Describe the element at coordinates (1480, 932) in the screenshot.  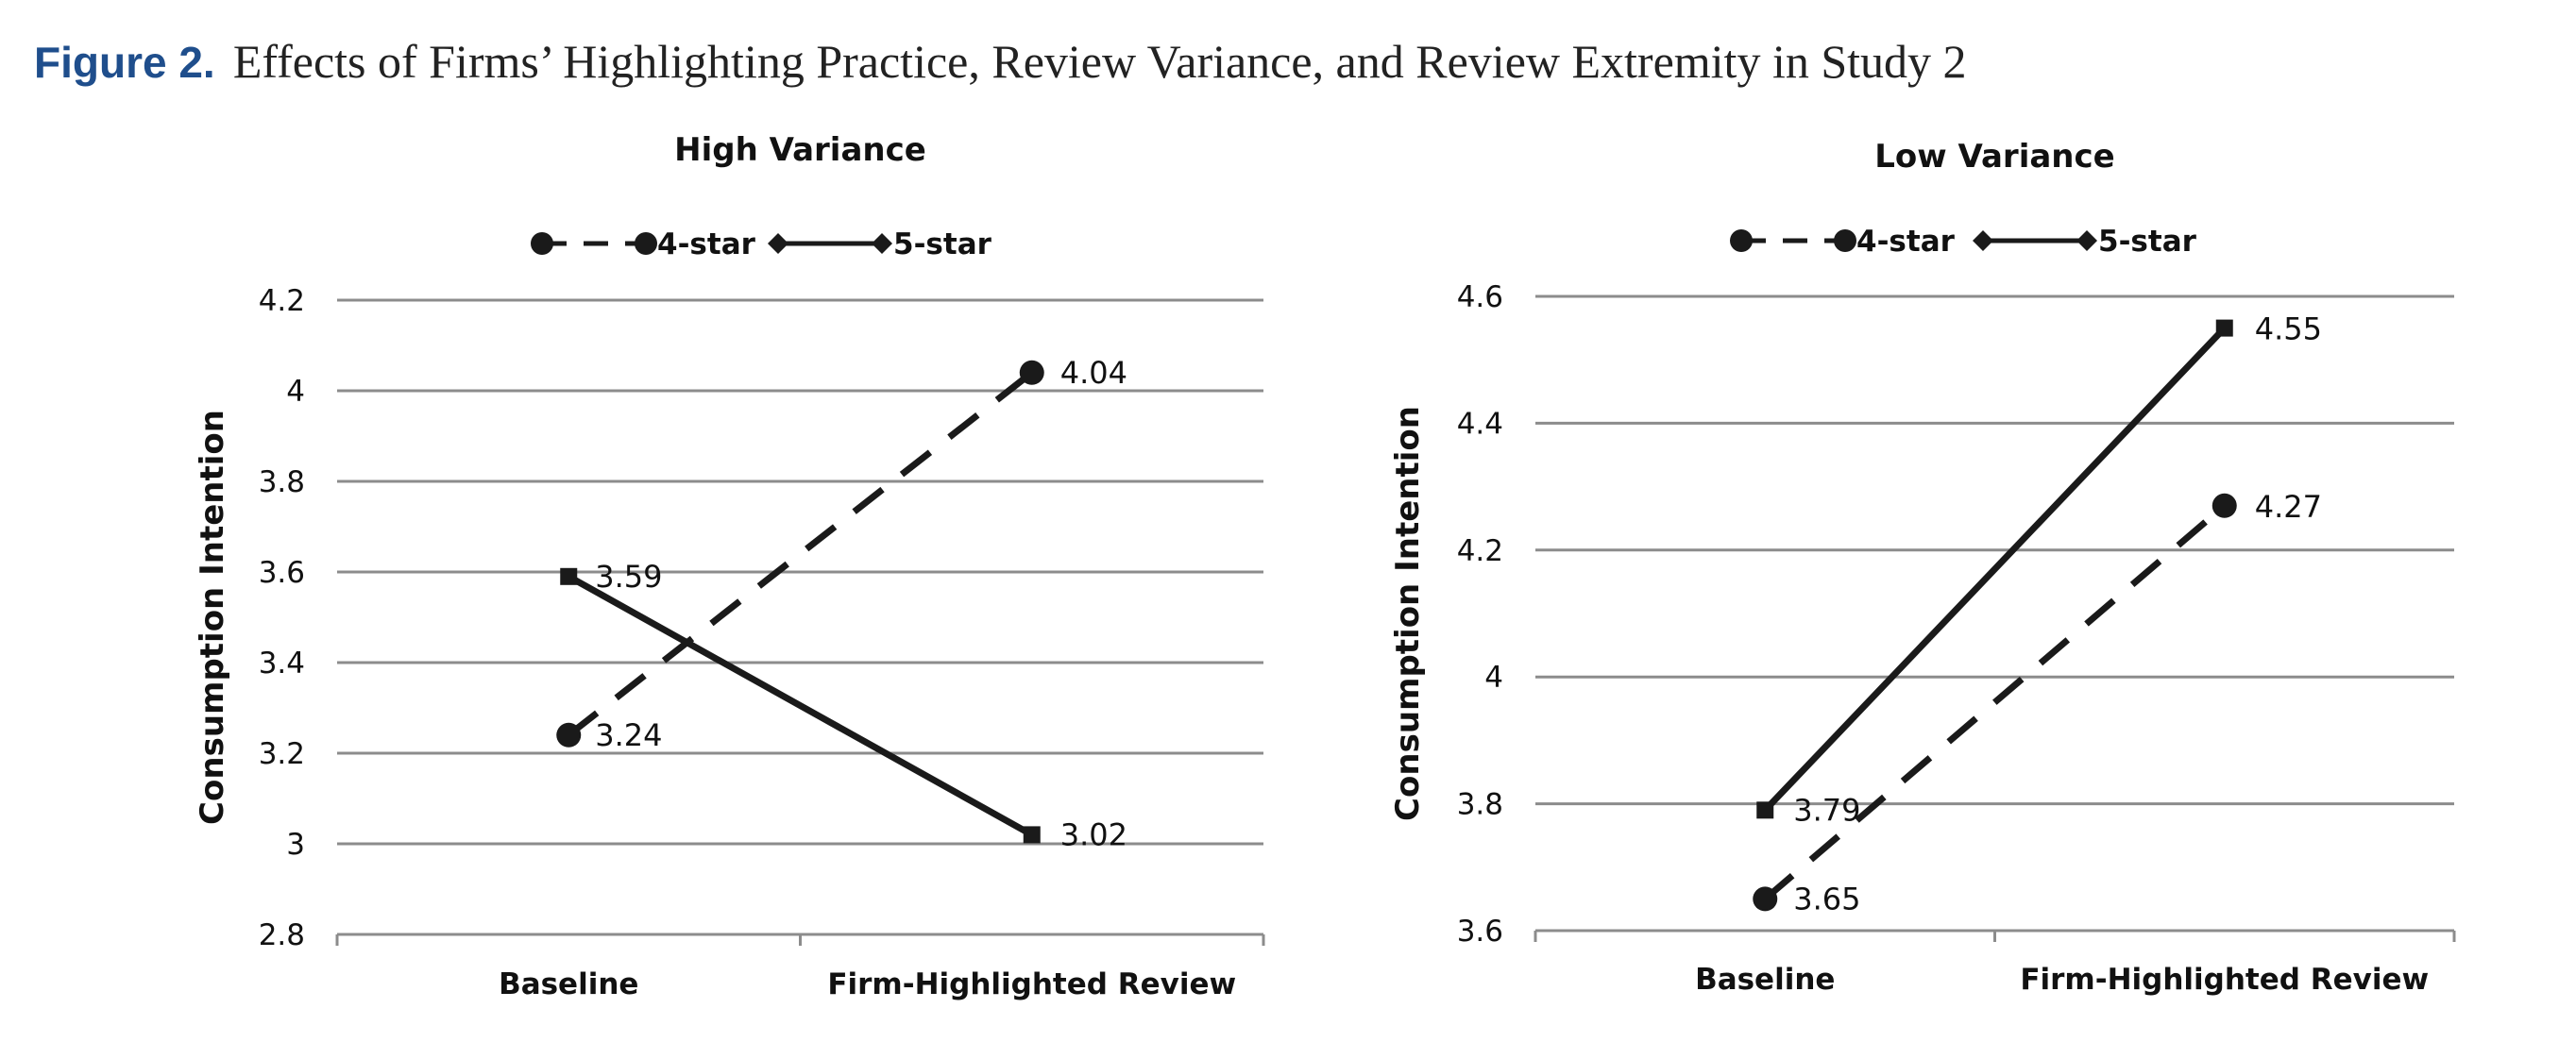
I see `low-variance-ytick-label: 3.6` at that location.